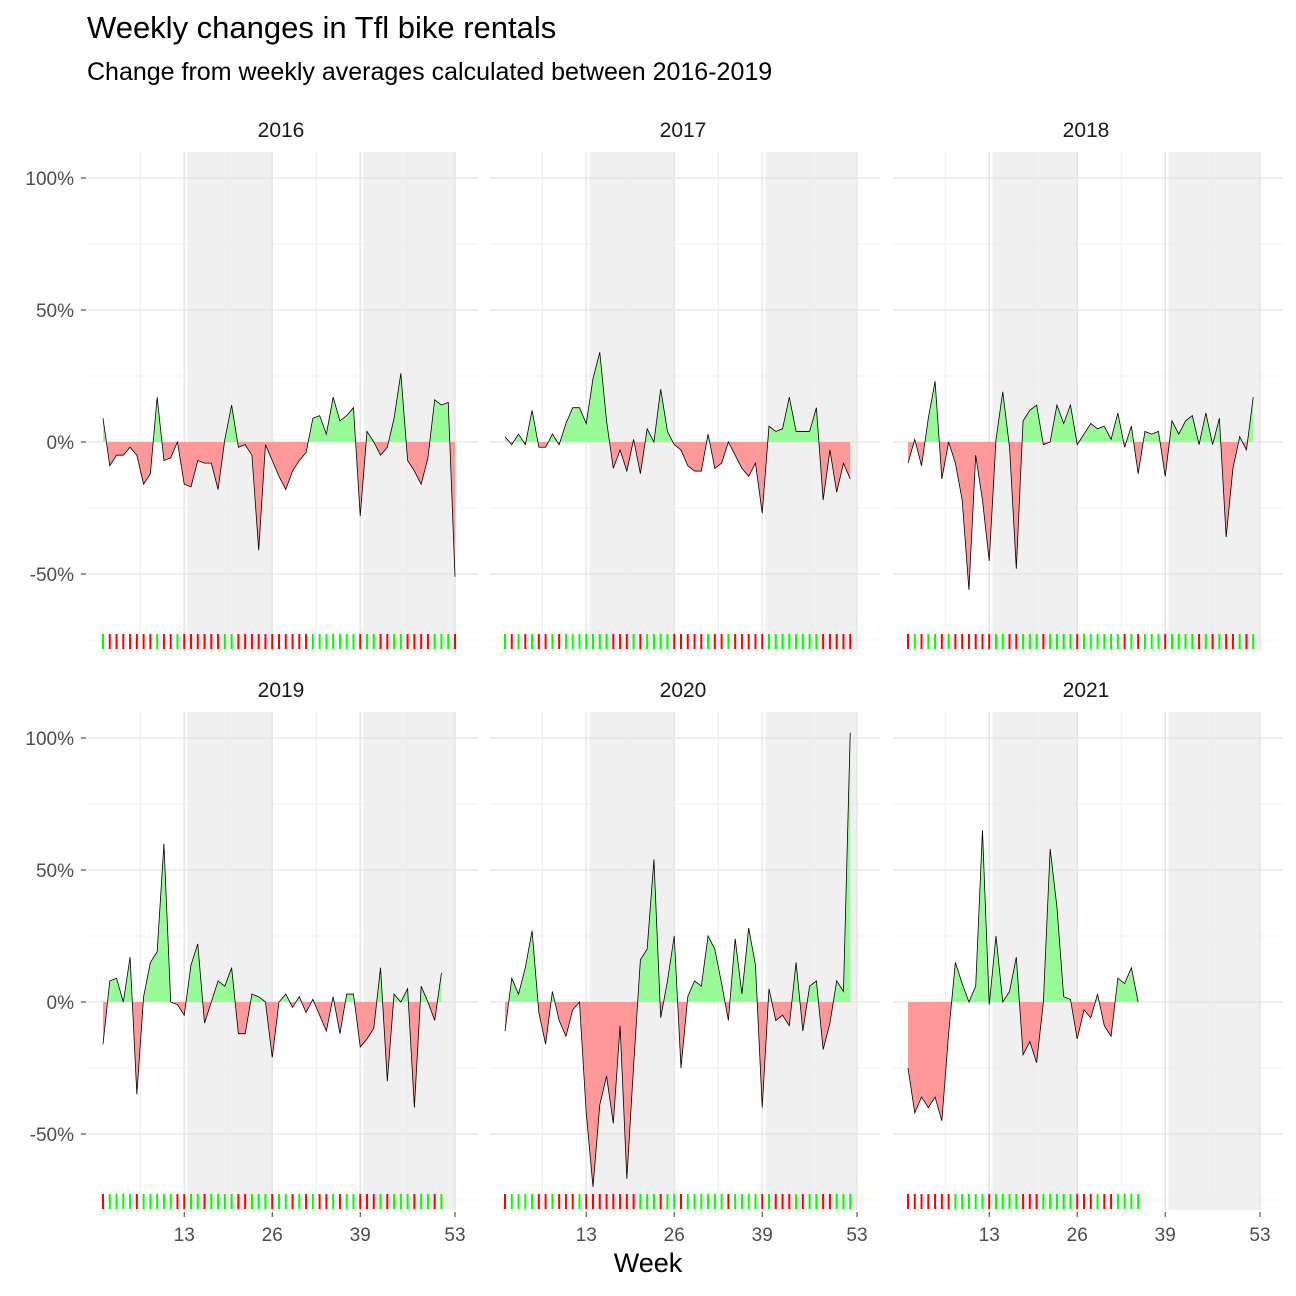 The height and width of the screenshot is (1296, 1296). I want to click on positive-area, so click(1084, 411).